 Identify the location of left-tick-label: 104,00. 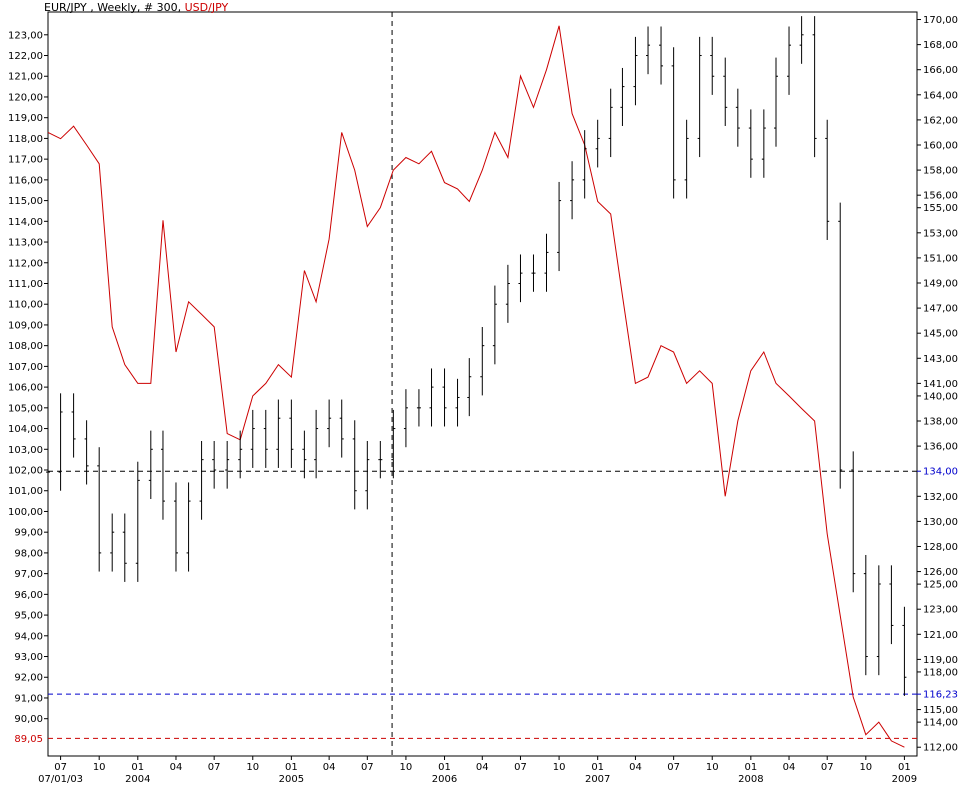
(25, 429).